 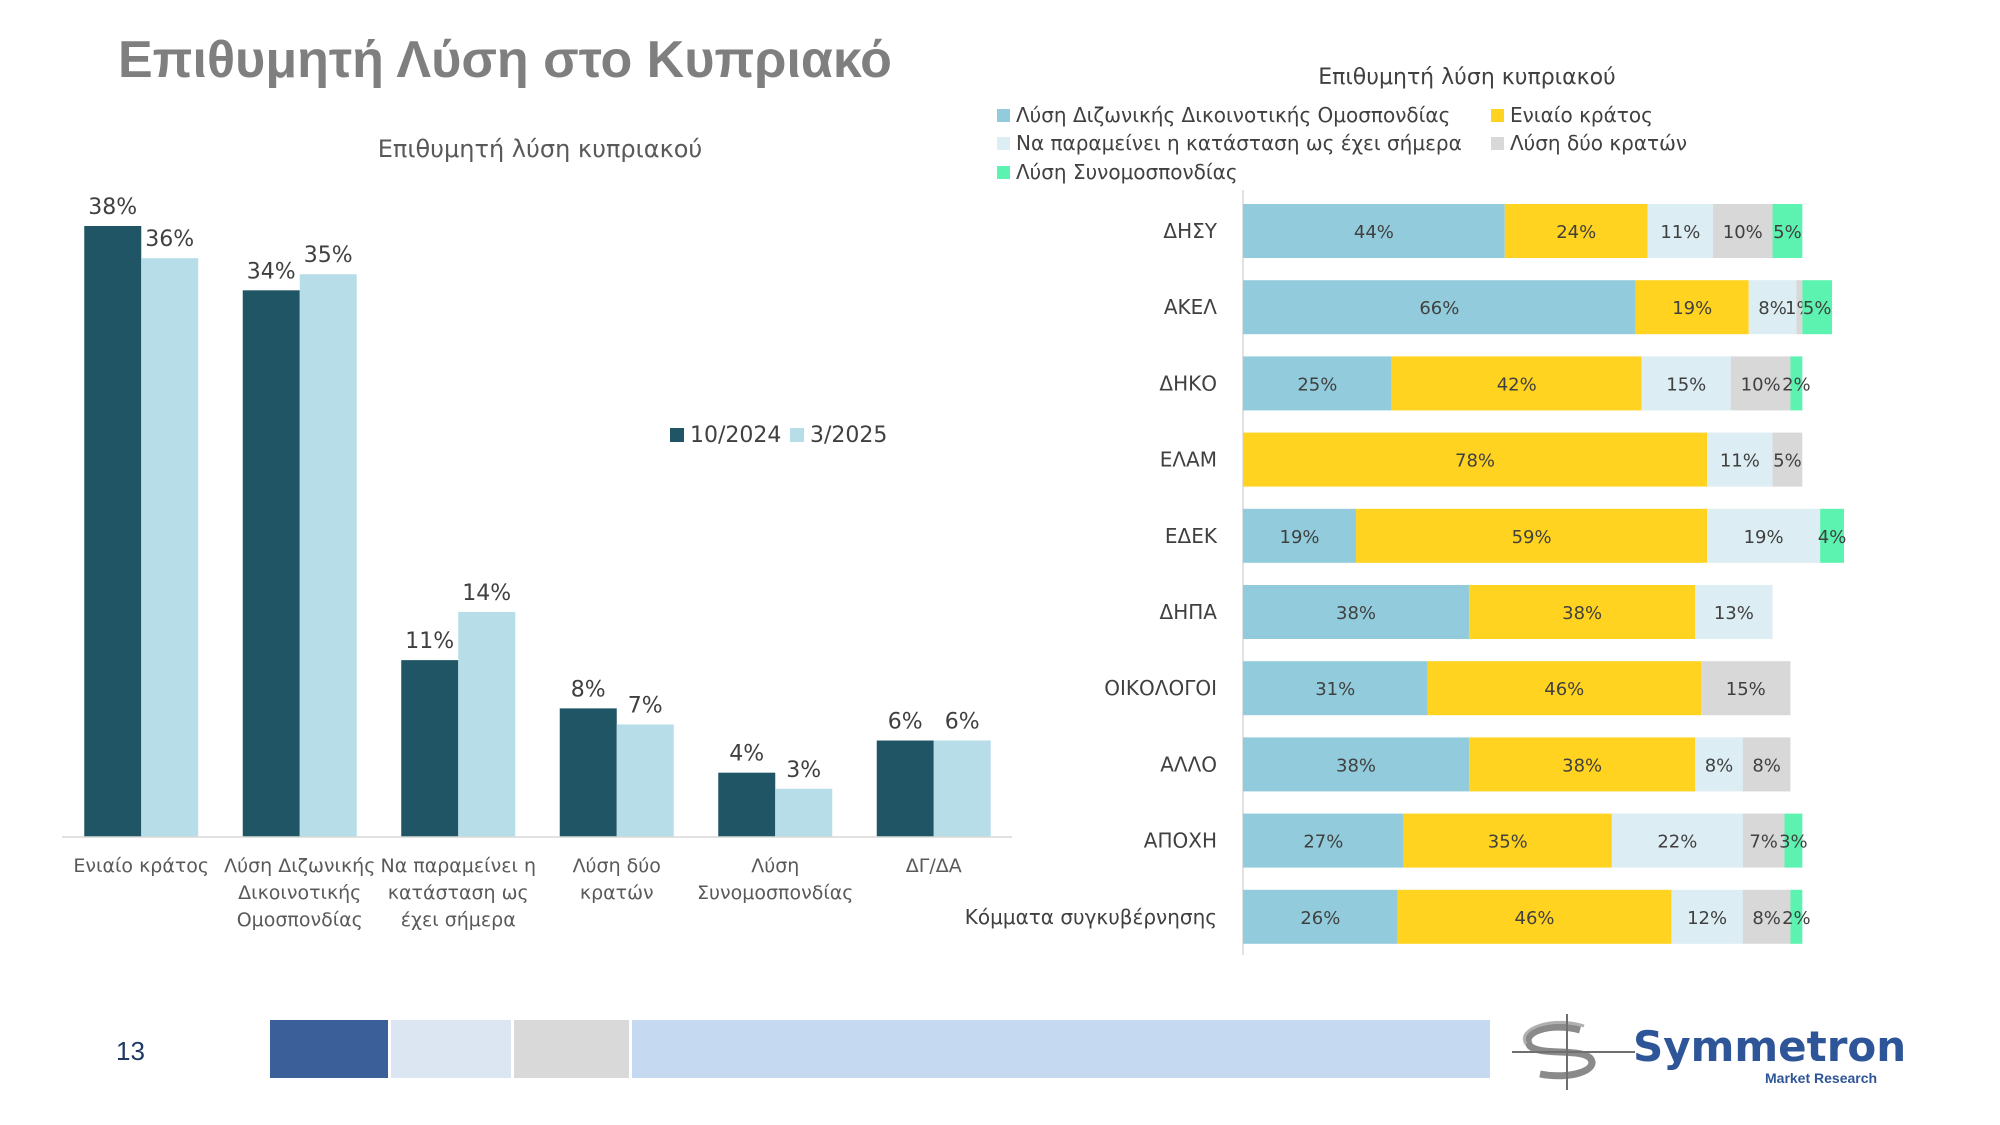 I want to click on bar-label-2025-1: 35%, so click(x=328, y=255).